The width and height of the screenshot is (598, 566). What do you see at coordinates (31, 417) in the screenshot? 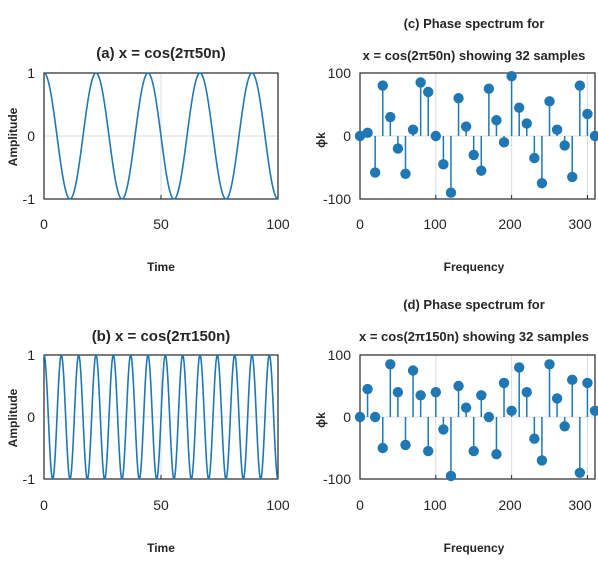
I see `panel-b-ytick-mid: 0` at bounding box center [31, 417].